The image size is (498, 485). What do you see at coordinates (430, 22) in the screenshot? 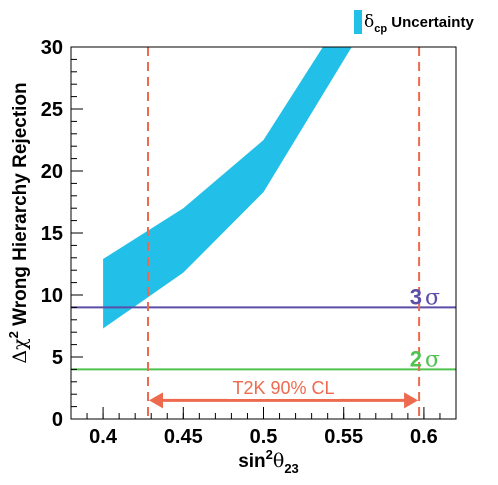
I see `legend-text-main: Uncertainty` at bounding box center [430, 22].